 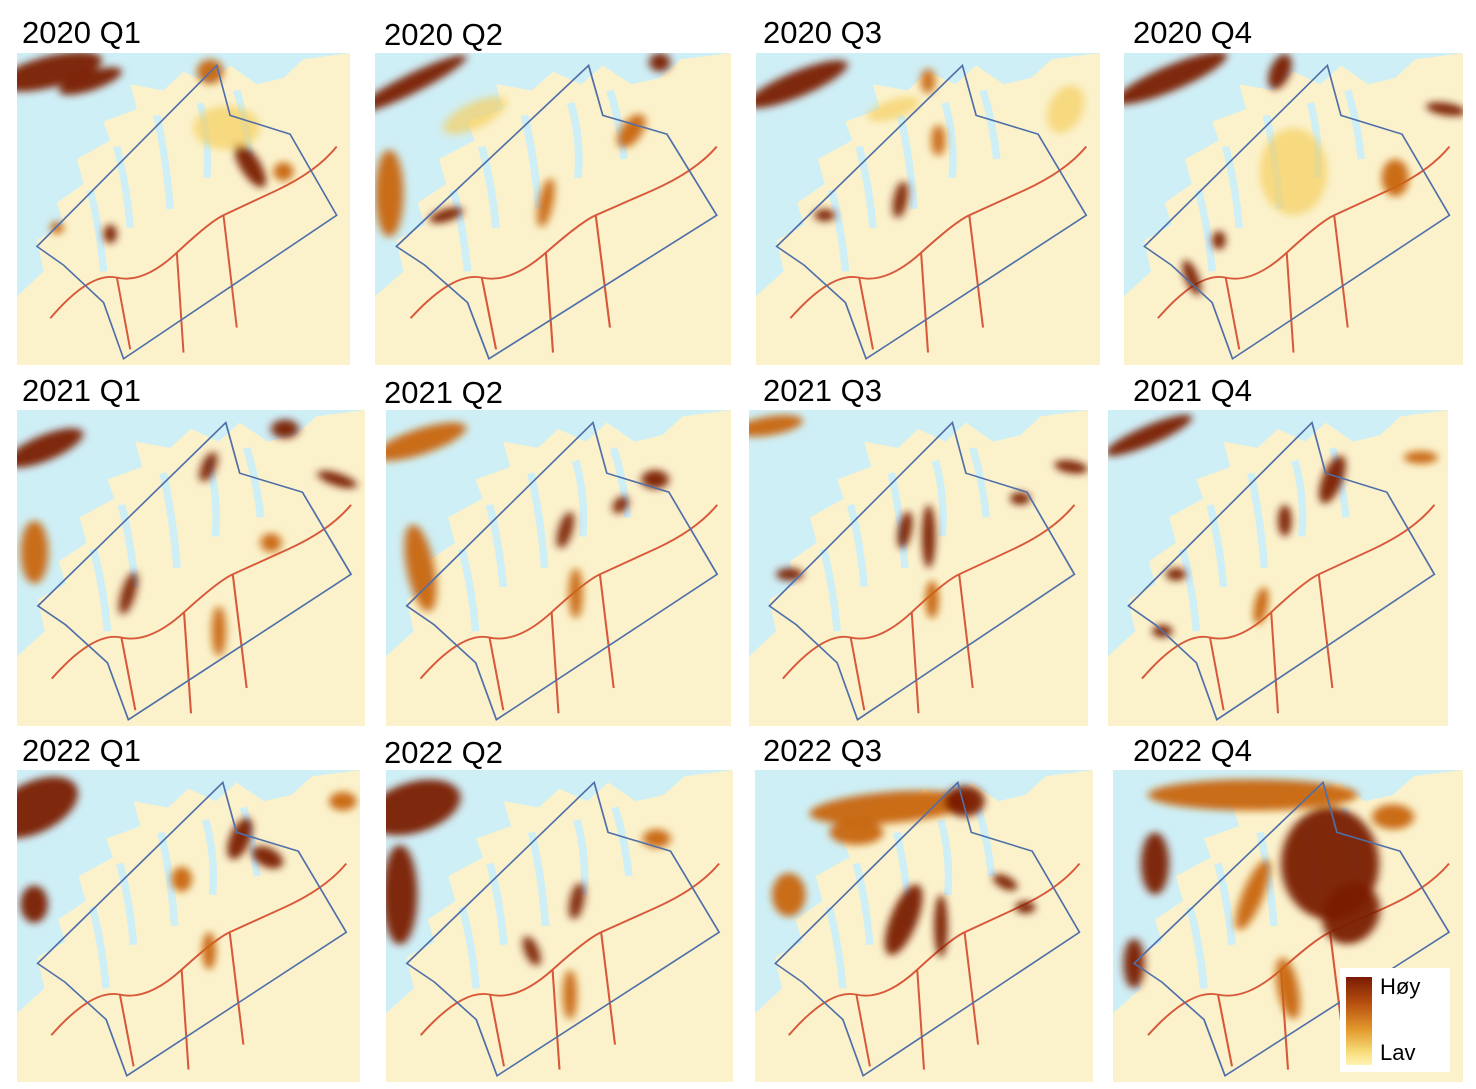 What do you see at coordinates (822, 32) in the screenshot?
I see `panel-title: 2020 Q3` at bounding box center [822, 32].